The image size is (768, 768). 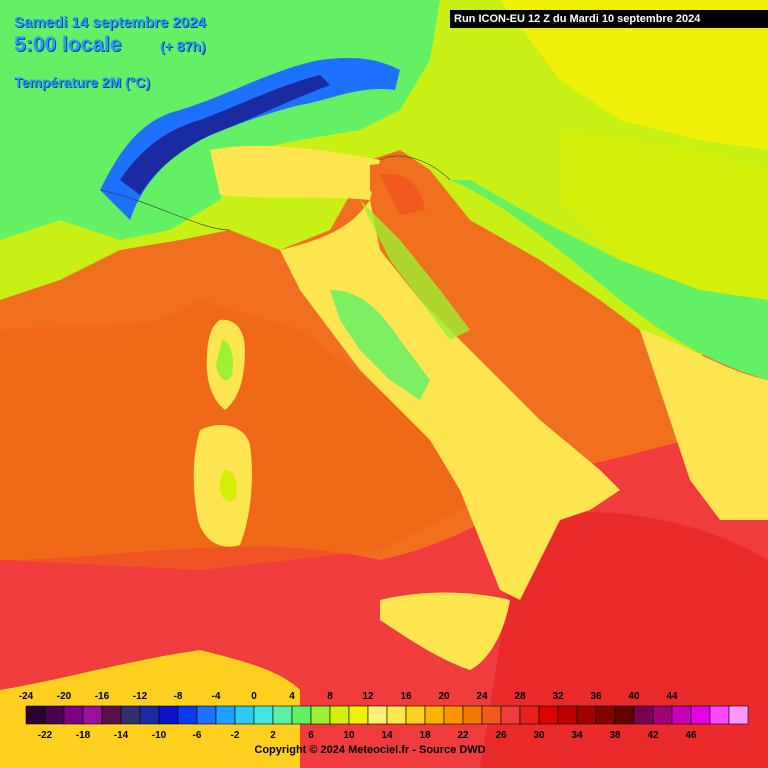 What do you see at coordinates (45, 735) in the screenshot?
I see `legend-tick-label: -22` at bounding box center [45, 735].